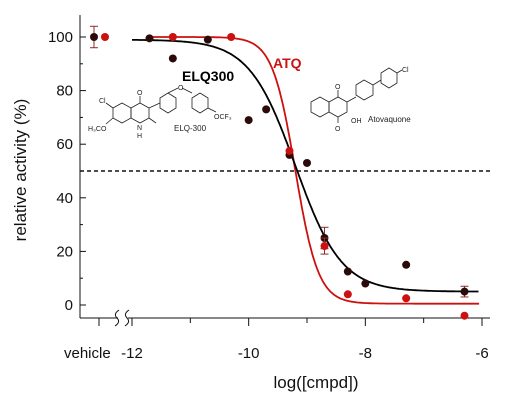  What do you see at coordinates (338, 107) in the screenshot?
I see `naphthoquinone-ring-b` at bounding box center [338, 107].